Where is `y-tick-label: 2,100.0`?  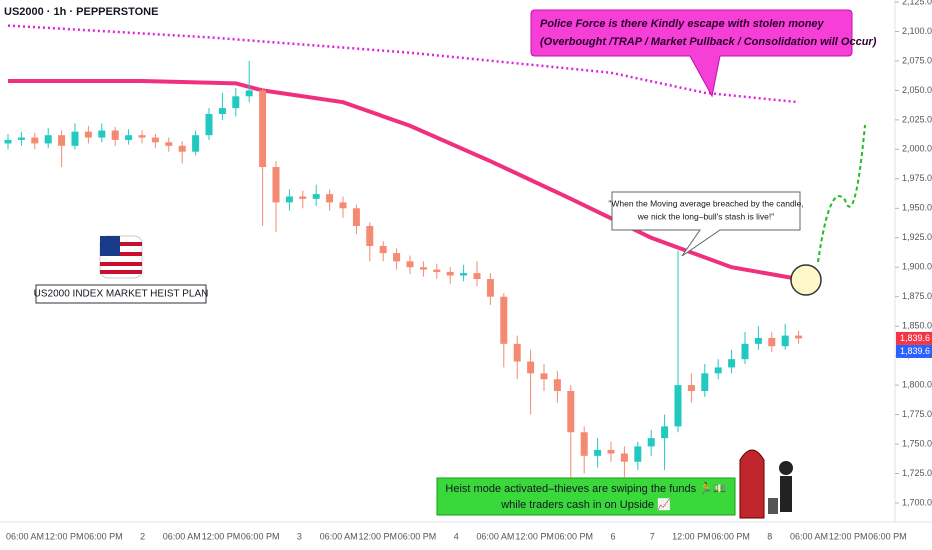
y-tick-label: 2,100.0 is located at coordinates (917, 31).